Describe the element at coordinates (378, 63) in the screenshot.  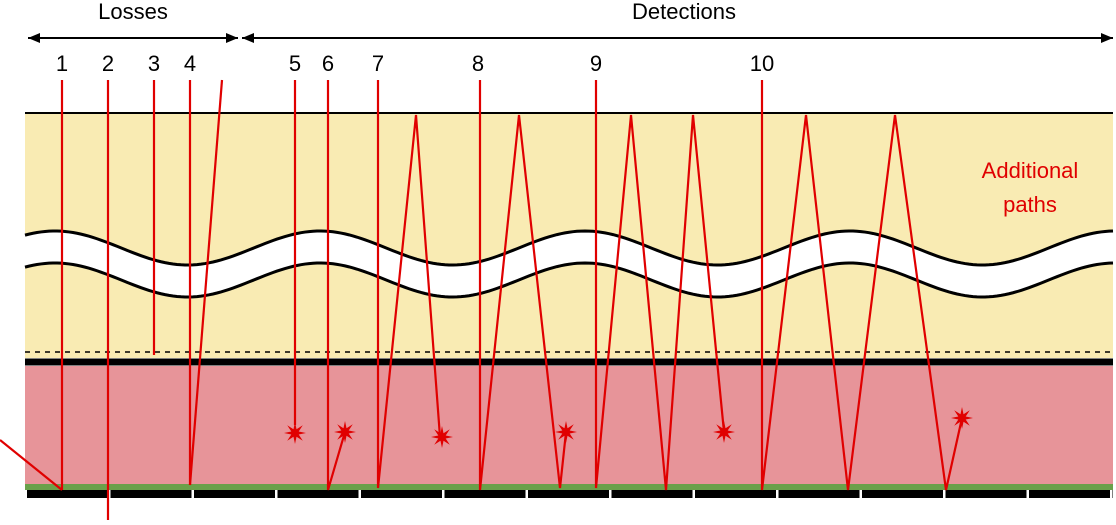
I see `path-label: 7` at that location.